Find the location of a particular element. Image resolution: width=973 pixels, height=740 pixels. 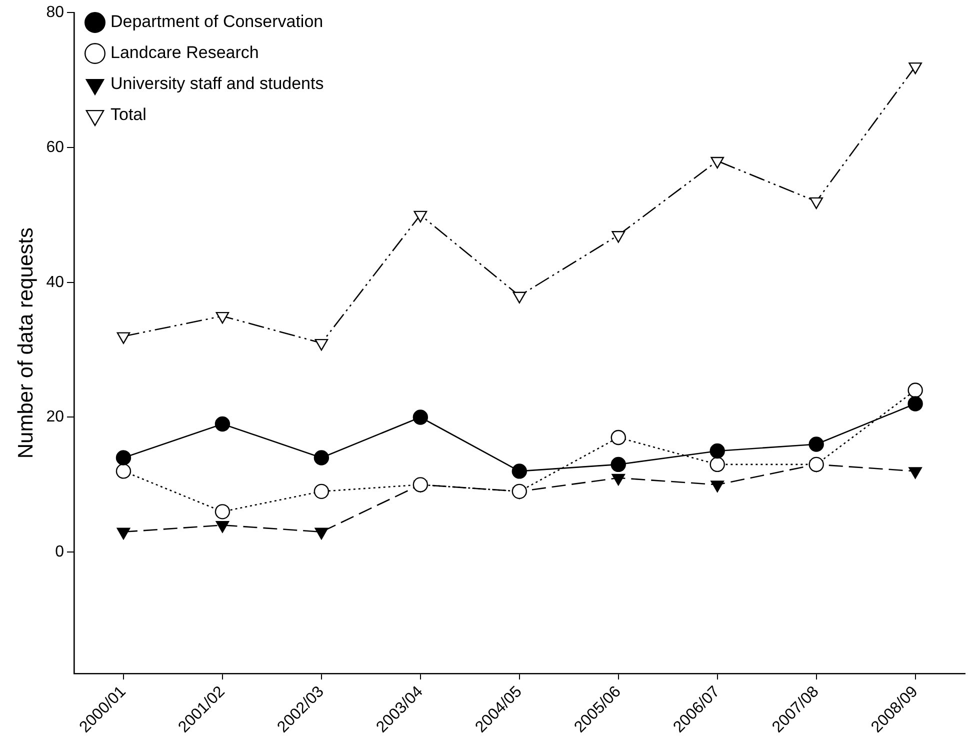

y-tick-label: 80 is located at coordinates (55, 13).